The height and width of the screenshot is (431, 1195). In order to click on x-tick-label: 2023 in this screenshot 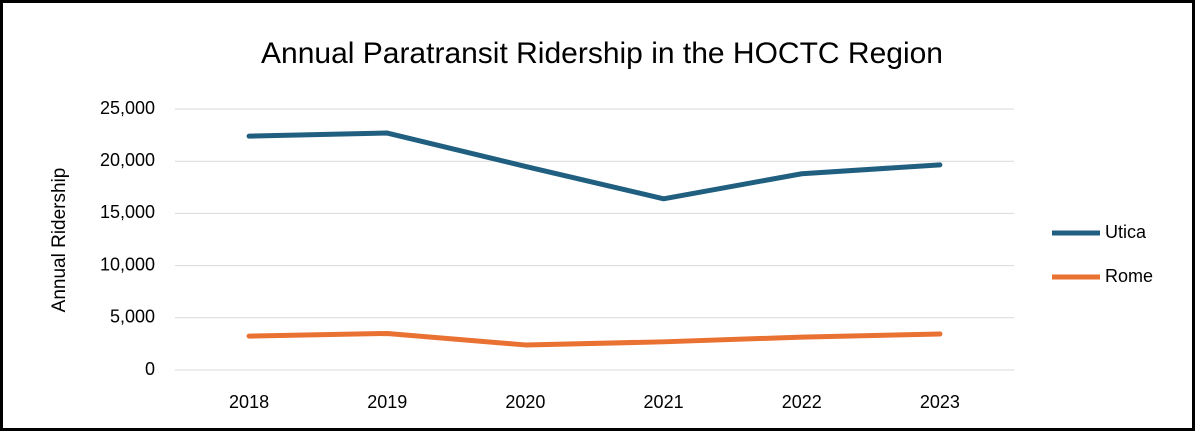, I will do `click(940, 402)`.